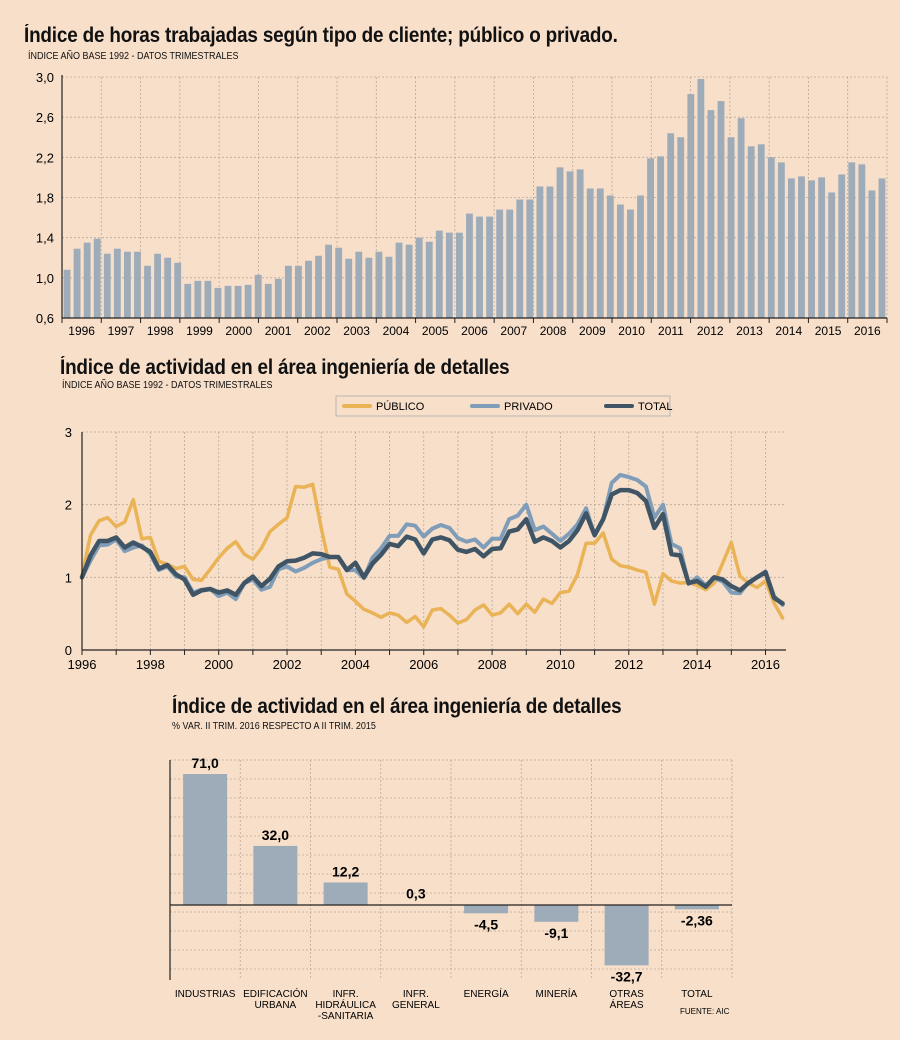 The height and width of the screenshot is (1040, 900). I want to click on chart3-category-label: HIDRÁULICA, so click(345, 1004).